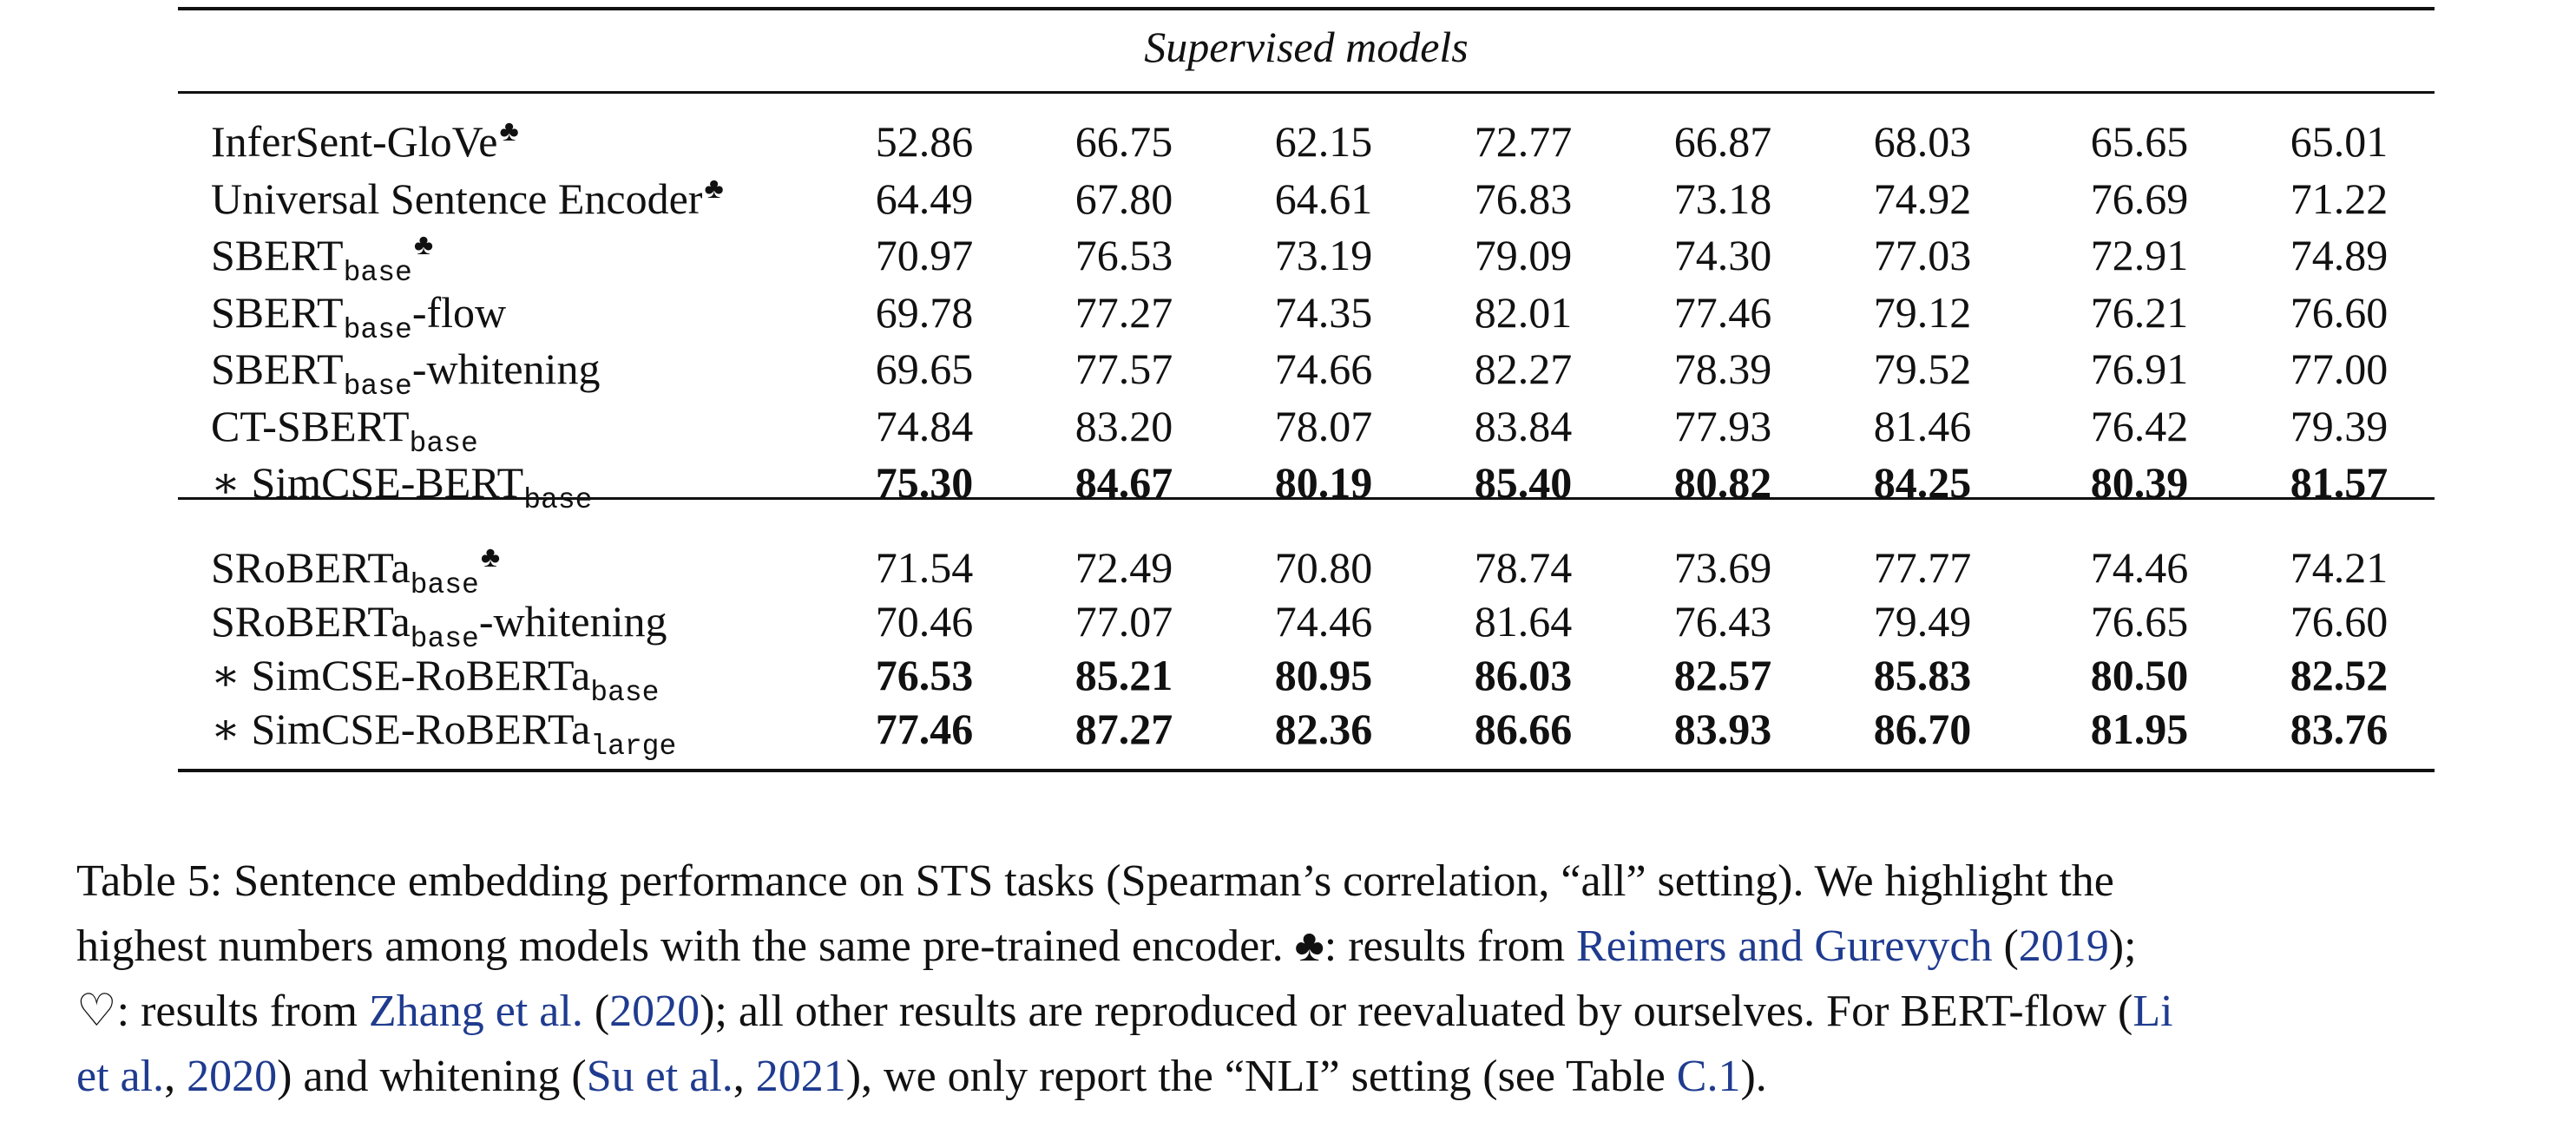 This screenshot has width=2576, height=1128. What do you see at coordinates (509, 131) in the screenshot?
I see `club-marker: ♣` at bounding box center [509, 131].